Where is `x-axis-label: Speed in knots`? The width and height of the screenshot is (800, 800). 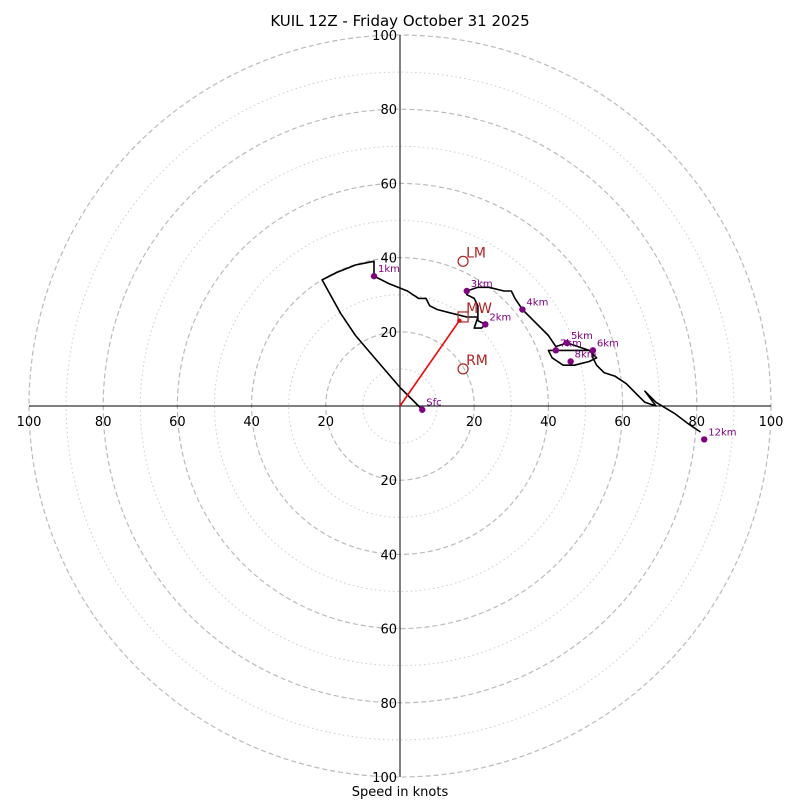 x-axis-label: Speed in knots is located at coordinates (400, 792).